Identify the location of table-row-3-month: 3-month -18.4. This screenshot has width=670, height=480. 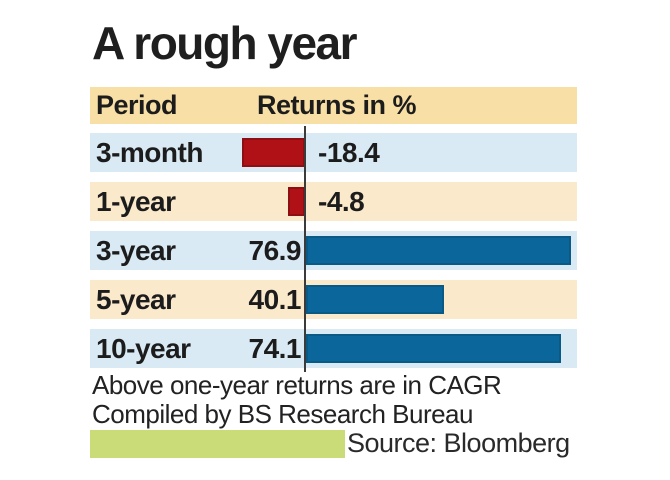
(333, 152).